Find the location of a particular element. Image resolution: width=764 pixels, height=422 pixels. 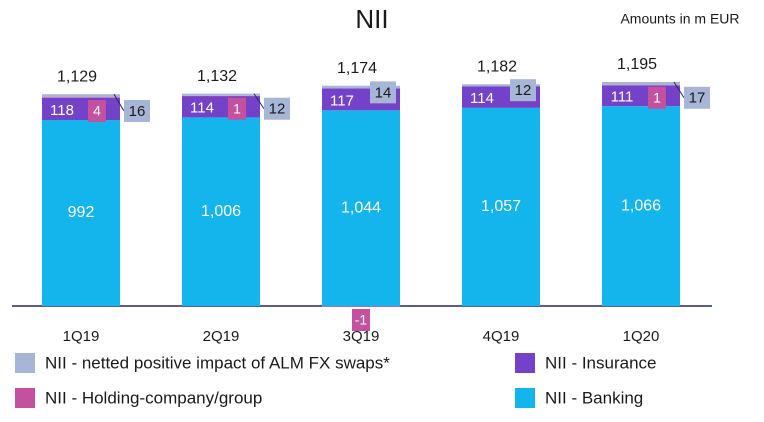

legend-label: NII - Banking is located at coordinates (594, 397).